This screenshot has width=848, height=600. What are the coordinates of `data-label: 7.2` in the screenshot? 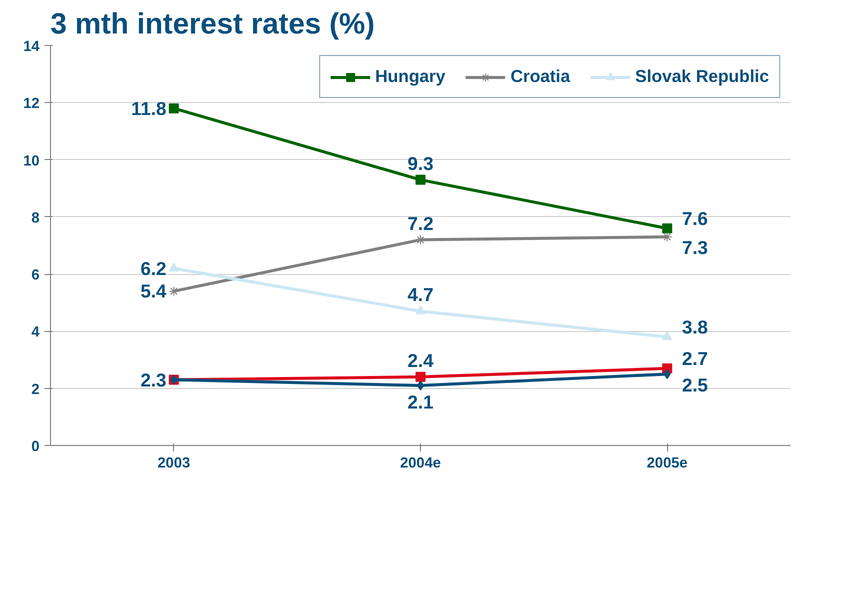 It's located at (421, 223).